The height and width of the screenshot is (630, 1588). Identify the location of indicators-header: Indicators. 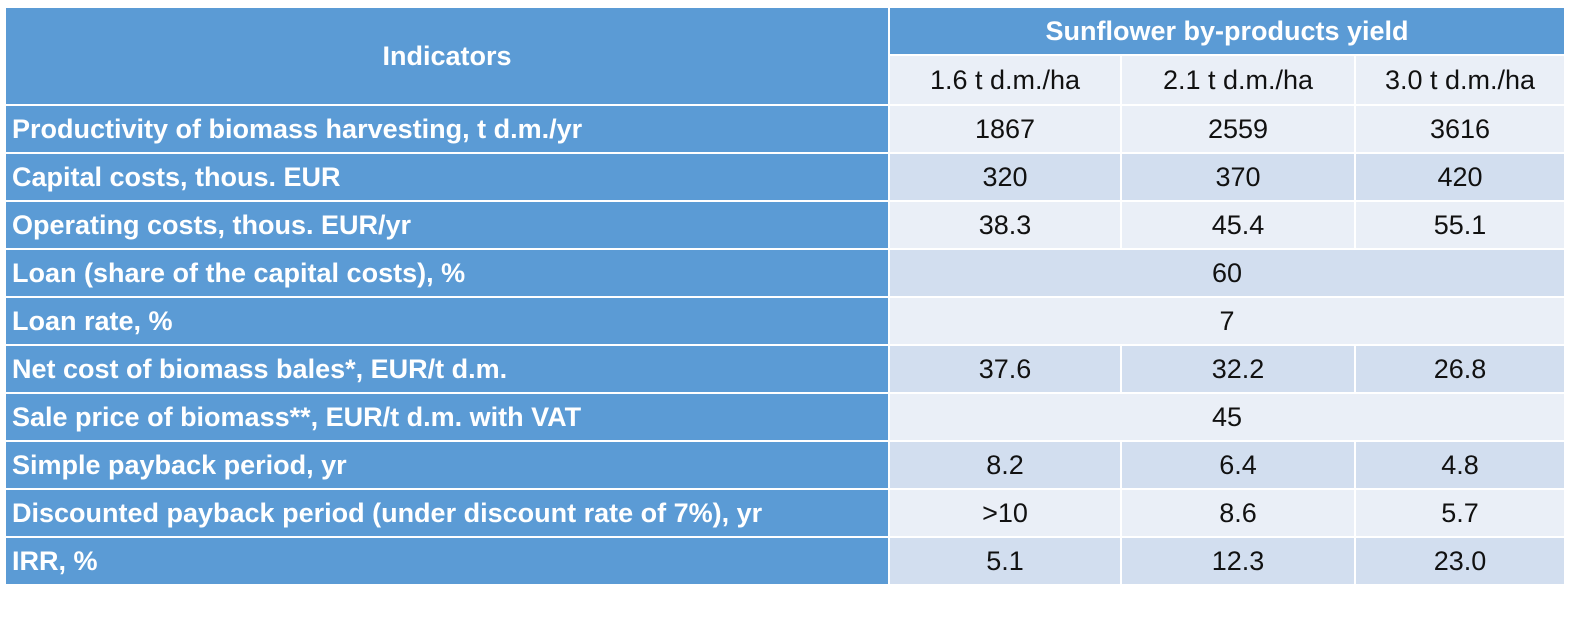
(447, 56).